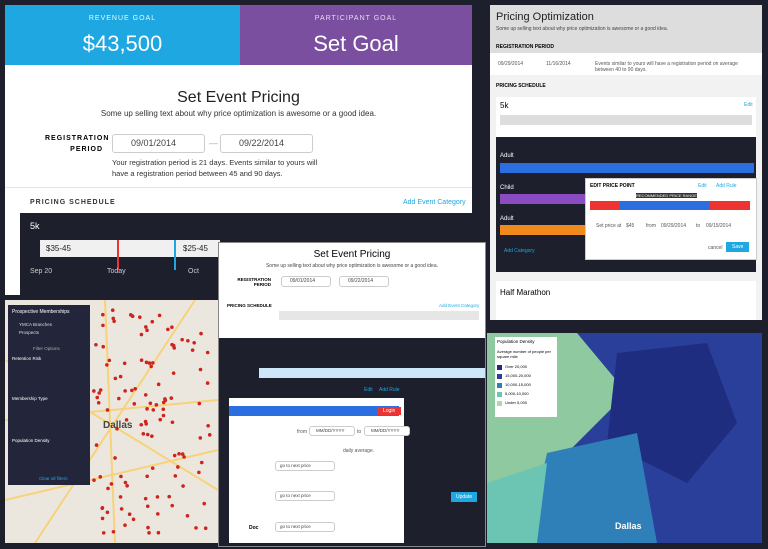 The width and height of the screenshot is (768, 549). I want to click on revenue-label: REVENUE GOAL, so click(122, 18).